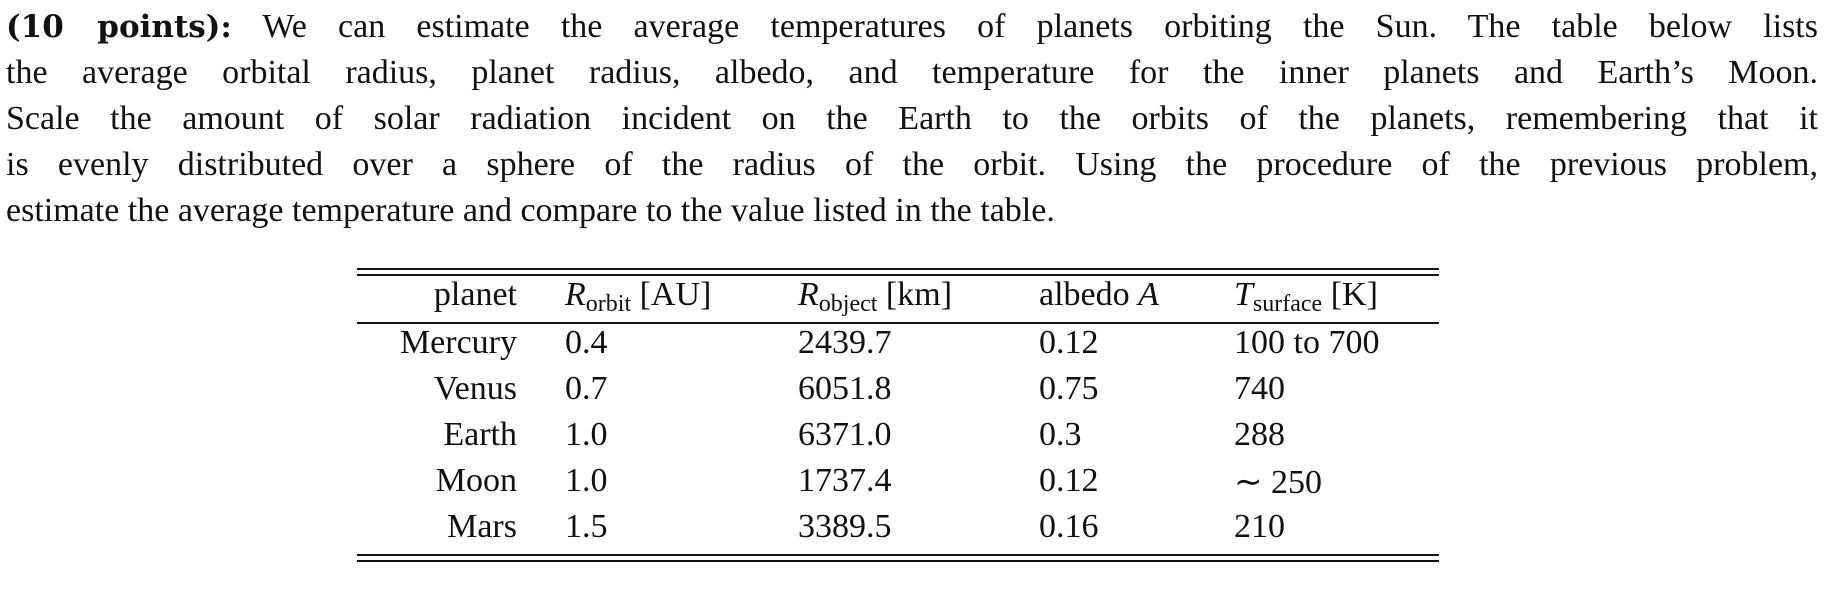  What do you see at coordinates (476, 480) in the screenshot?
I see `planet-name: Moon` at bounding box center [476, 480].